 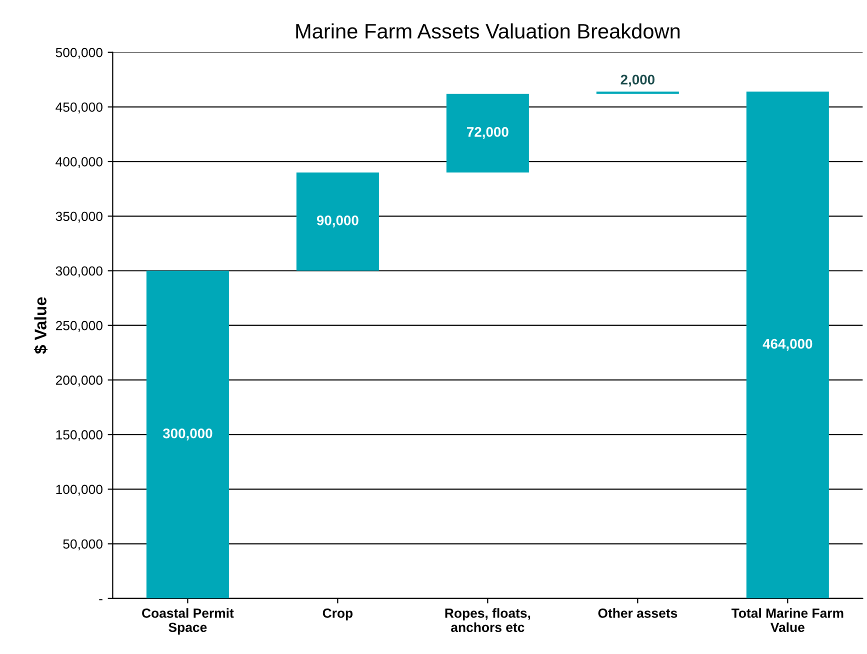 I want to click on y-axis-title: $ Value, so click(x=41, y=325).